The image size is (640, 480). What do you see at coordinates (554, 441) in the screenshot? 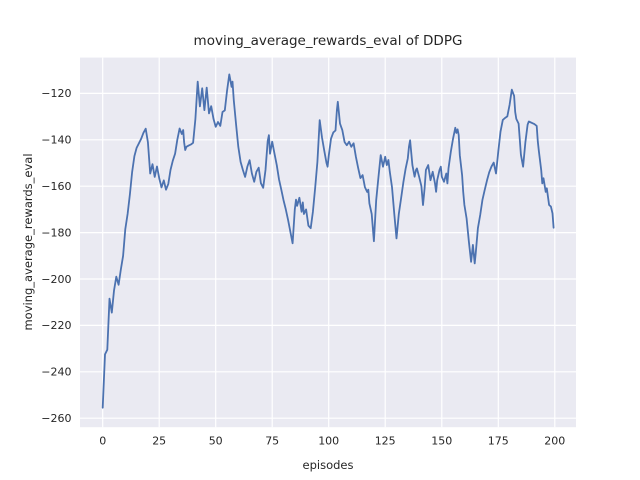
I see `x-tick-label: 200` at bounding box center [554, 441].